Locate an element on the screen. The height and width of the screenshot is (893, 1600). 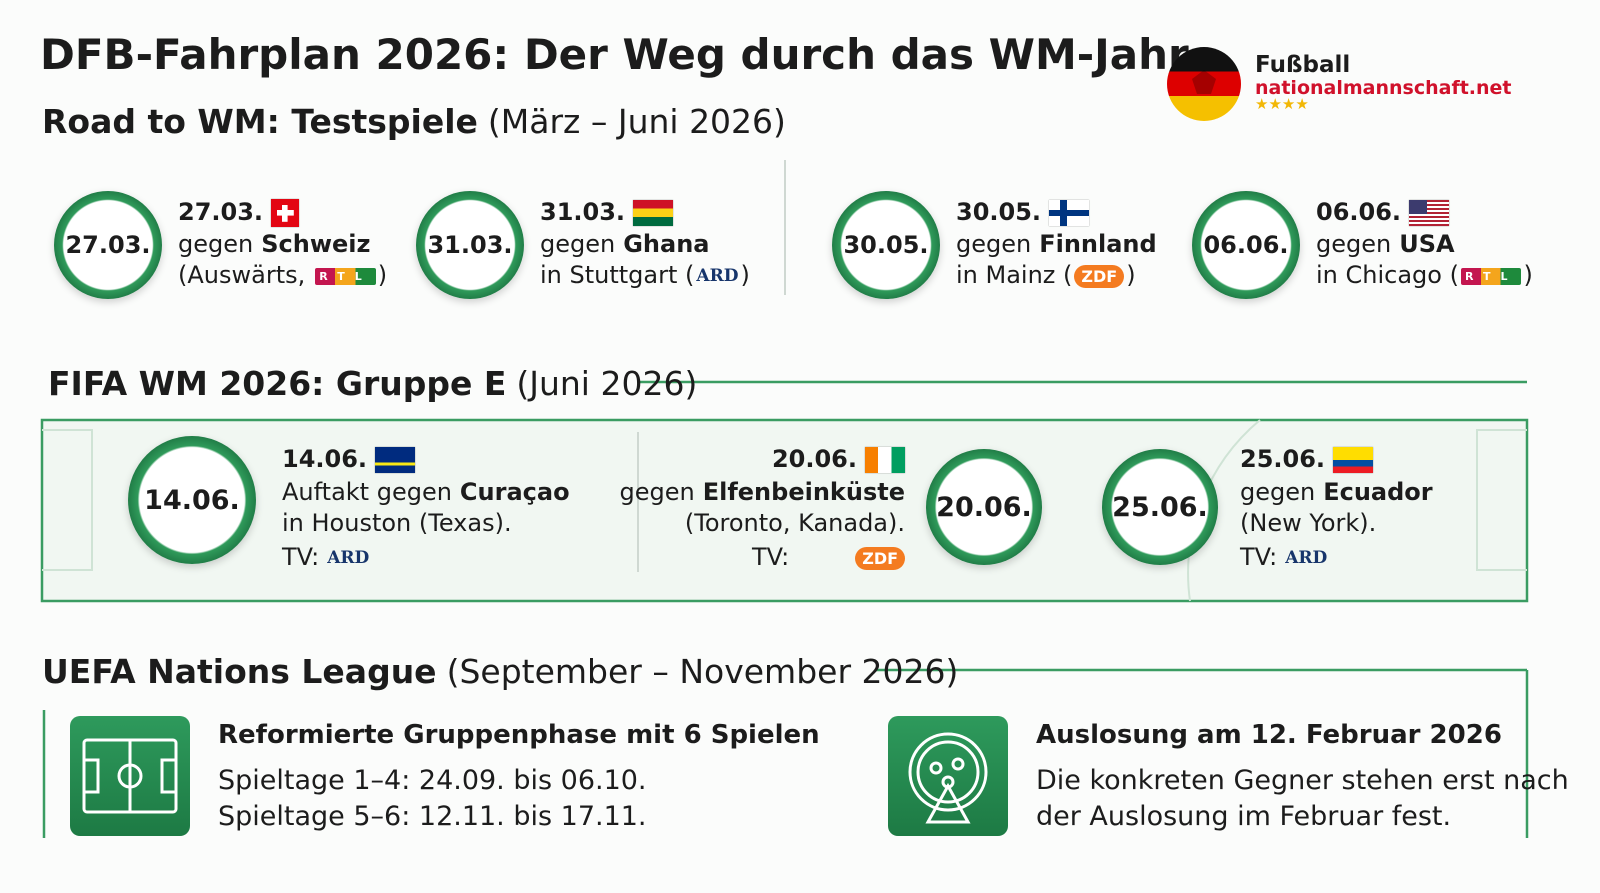
match-date: 25.06. is located at coordinates (1307, 459).